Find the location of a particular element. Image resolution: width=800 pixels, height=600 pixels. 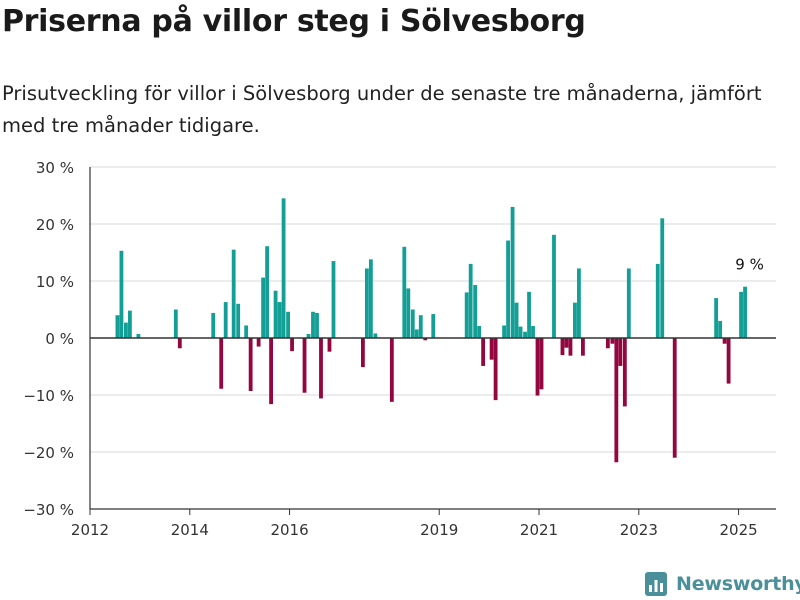

value-annotation: 9 % is located at coordinates (749, 265).